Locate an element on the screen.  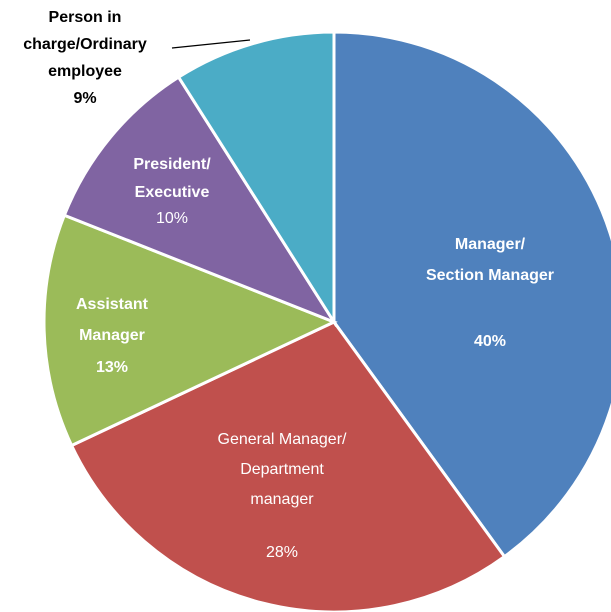
slice-label: Executive is located at coordinates (172, 192).